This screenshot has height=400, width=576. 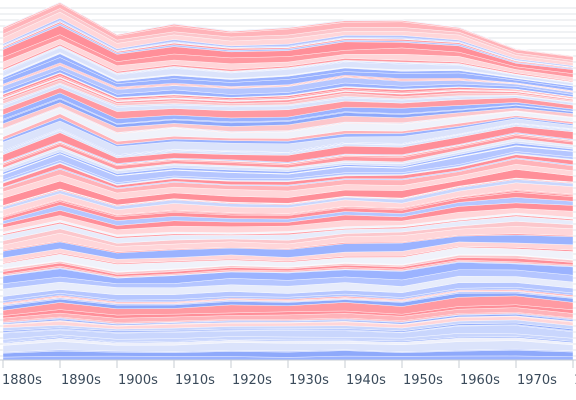 What do you see at coordinates (252, 380) in the screenshot?
I see `x-tick-label: 1920s` at bounding box center [252, 380].